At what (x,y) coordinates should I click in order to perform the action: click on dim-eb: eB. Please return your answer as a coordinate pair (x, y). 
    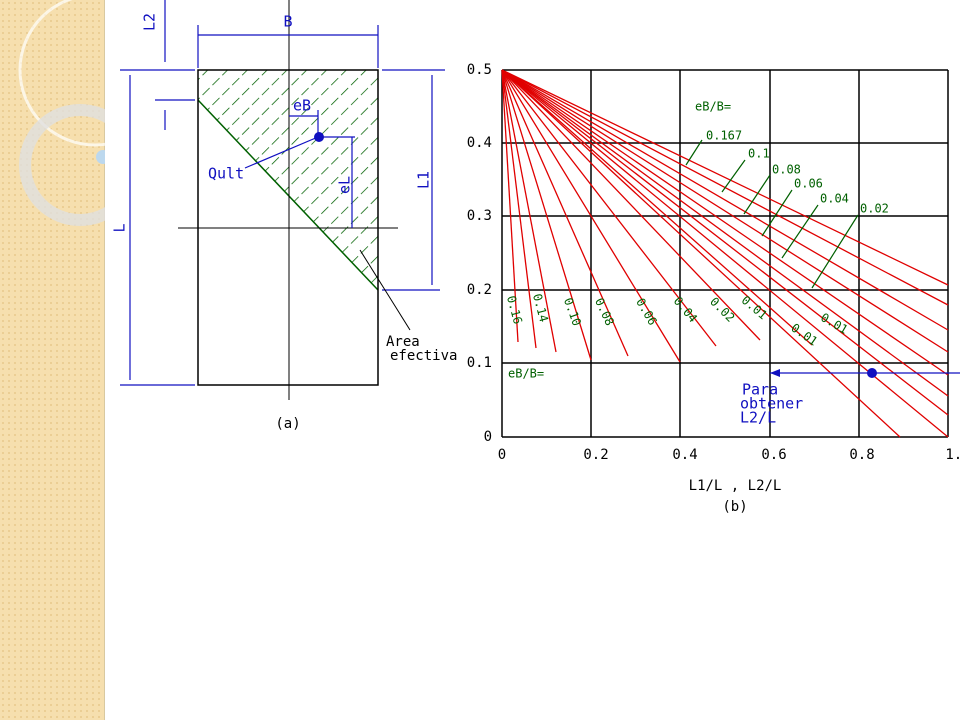
    Looking at the image, I should click on (302, 106).